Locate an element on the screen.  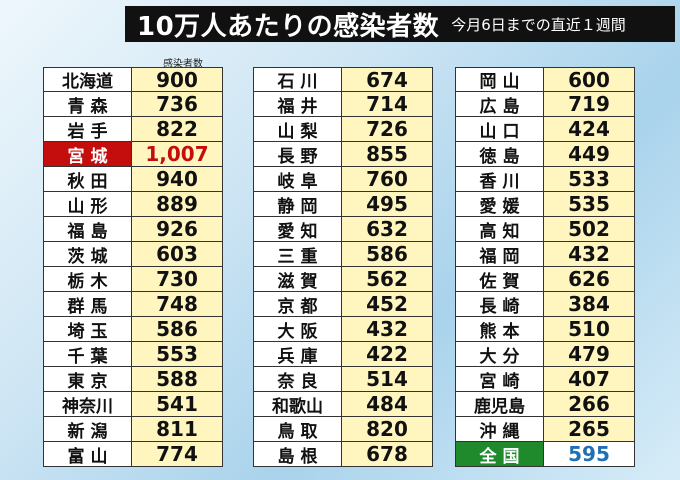
table-row: 佐賀 626 is located at coordinates (545, 279).